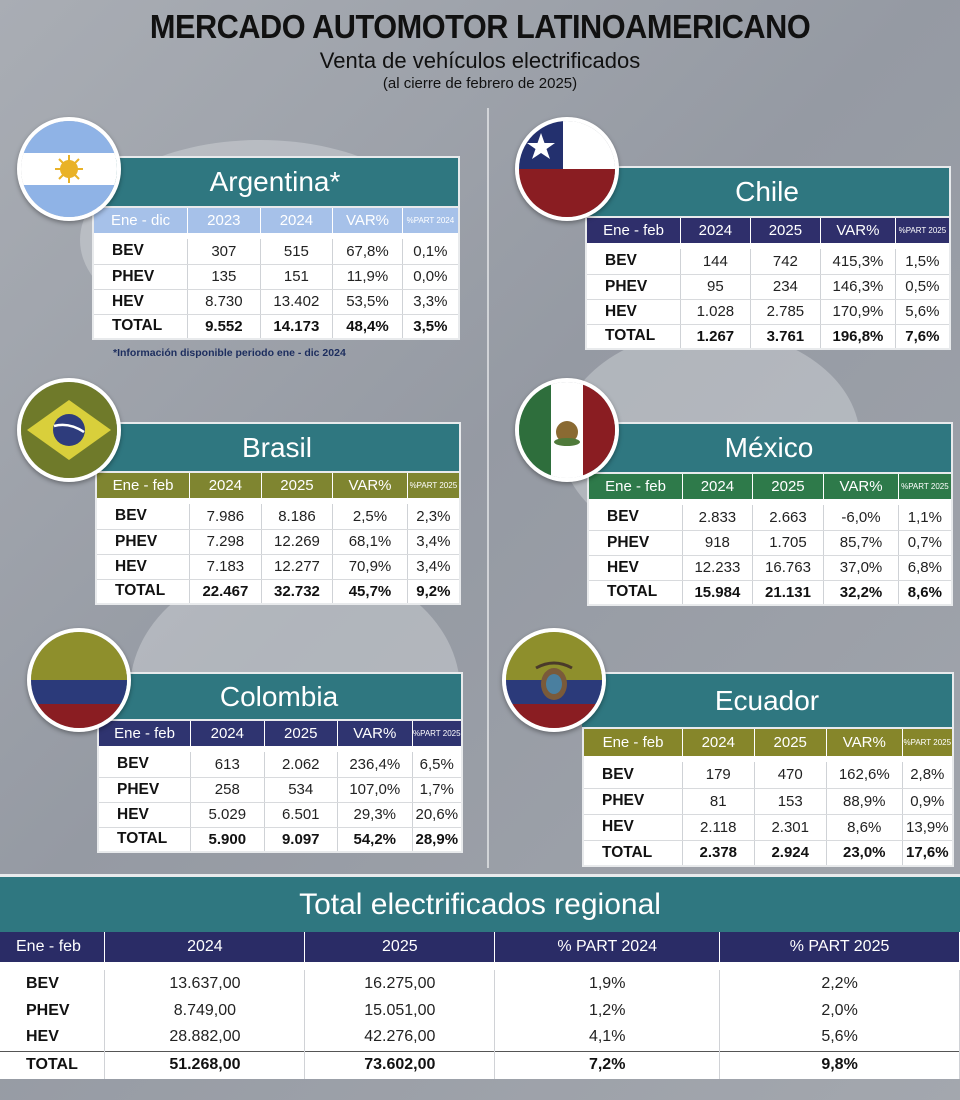  What do you see at coordinates (768, 287) in the screenshot?
I see `table-row: PHEV 95 234 146,3% 0,5%` at bounding box center [768, 287].